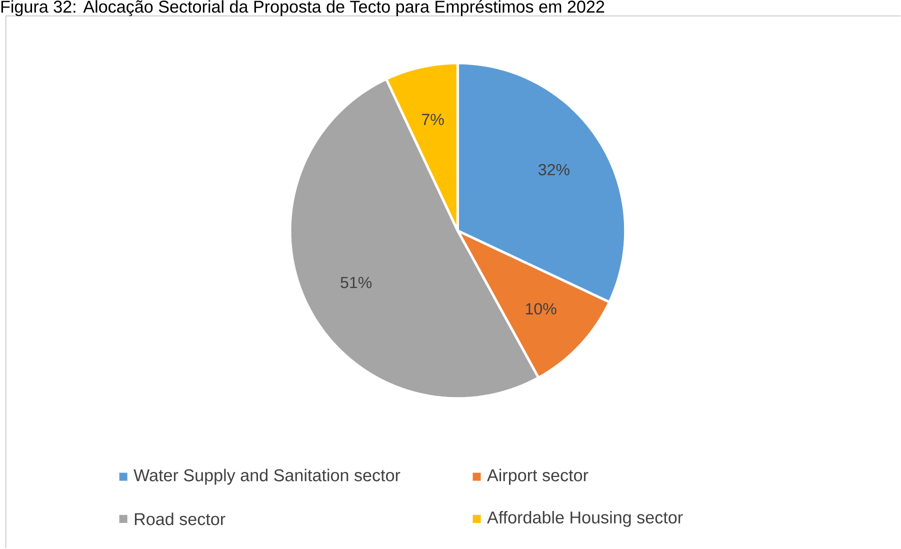 This screenshot has width=901, height=549. I want to click on legend-label: Affordable Housing sector, so click(585, 519).